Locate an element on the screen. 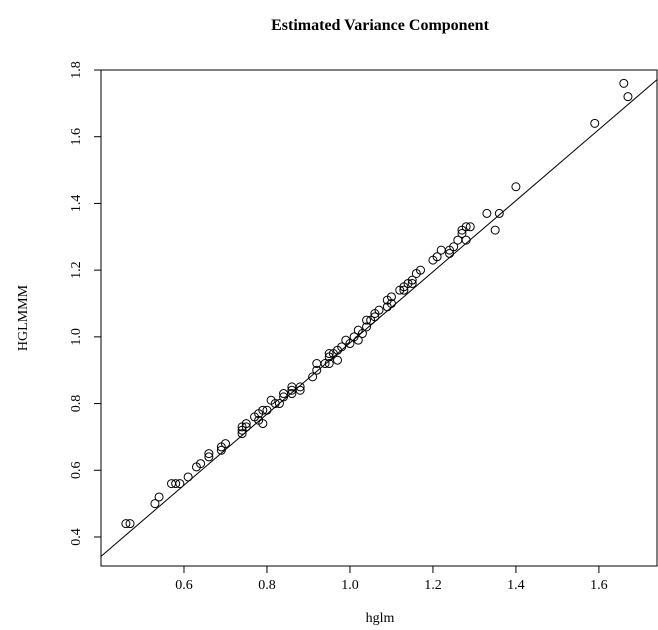 Image resolution: width=658 pixels, height=630 pixels. y-tick-label: 1.0 is located at coordinates (76, 337).